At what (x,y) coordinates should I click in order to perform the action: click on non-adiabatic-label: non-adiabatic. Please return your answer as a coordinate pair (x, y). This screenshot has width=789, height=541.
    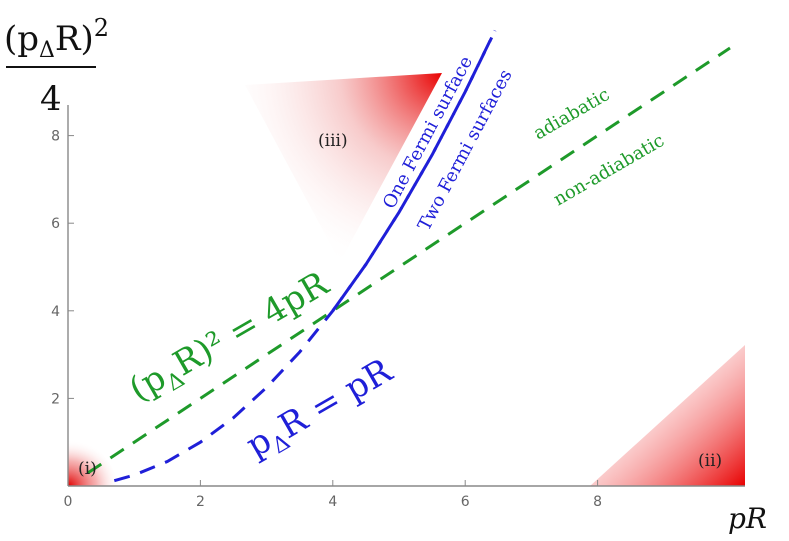
    Looking at the image, I should click on (609, 170).